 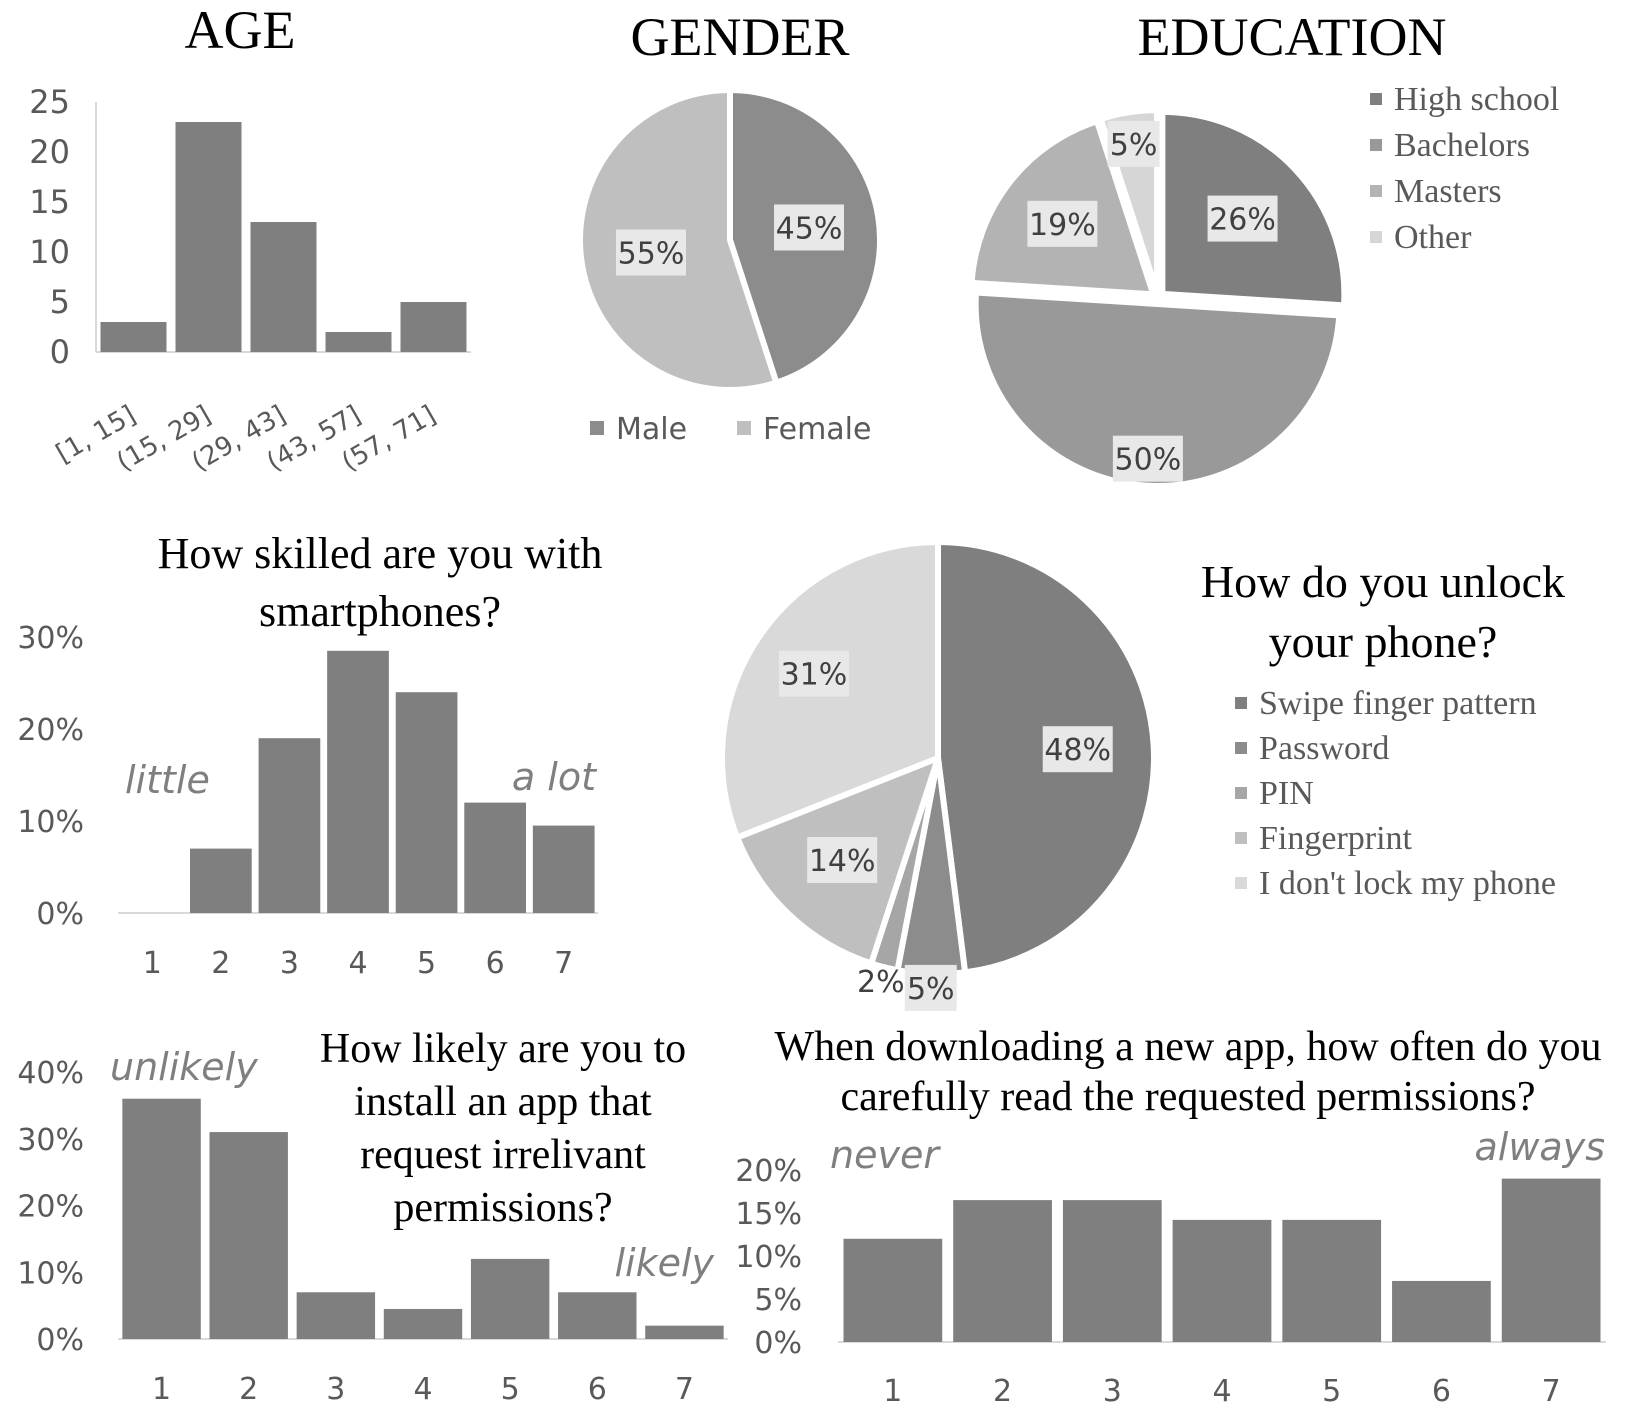 I want to click on annotation-left: unlikely, so click(x=184, y=1067).